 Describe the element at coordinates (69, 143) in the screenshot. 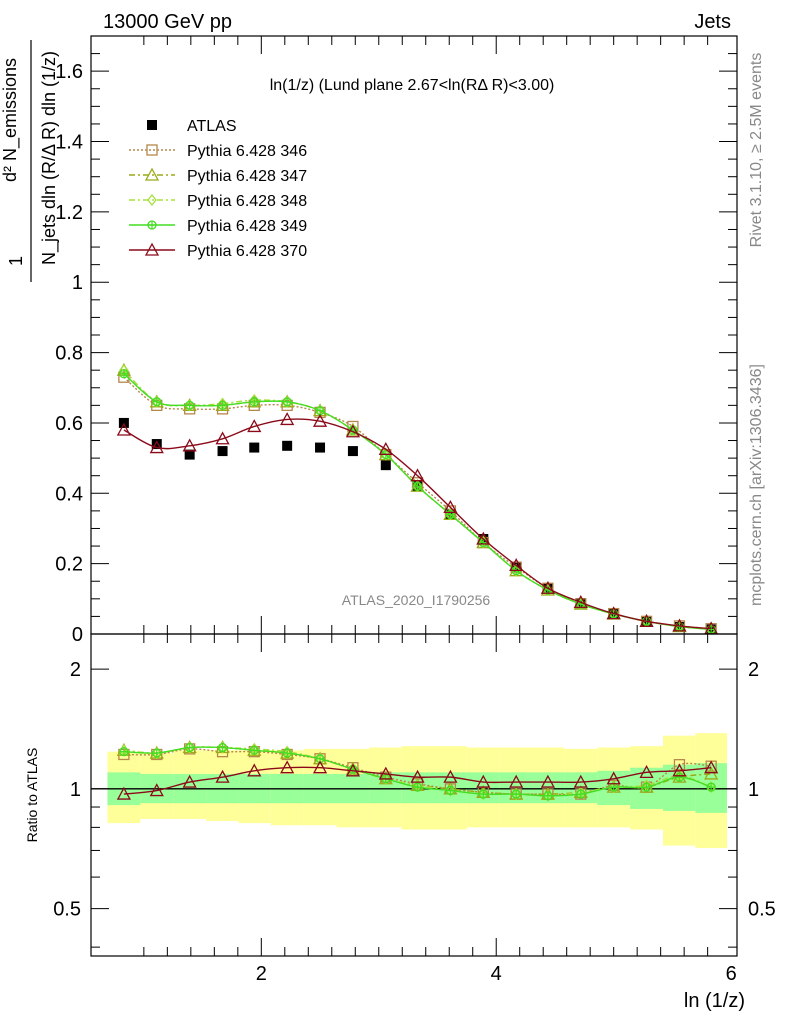

I see `main-y-tick-label: 1.4` at that location.